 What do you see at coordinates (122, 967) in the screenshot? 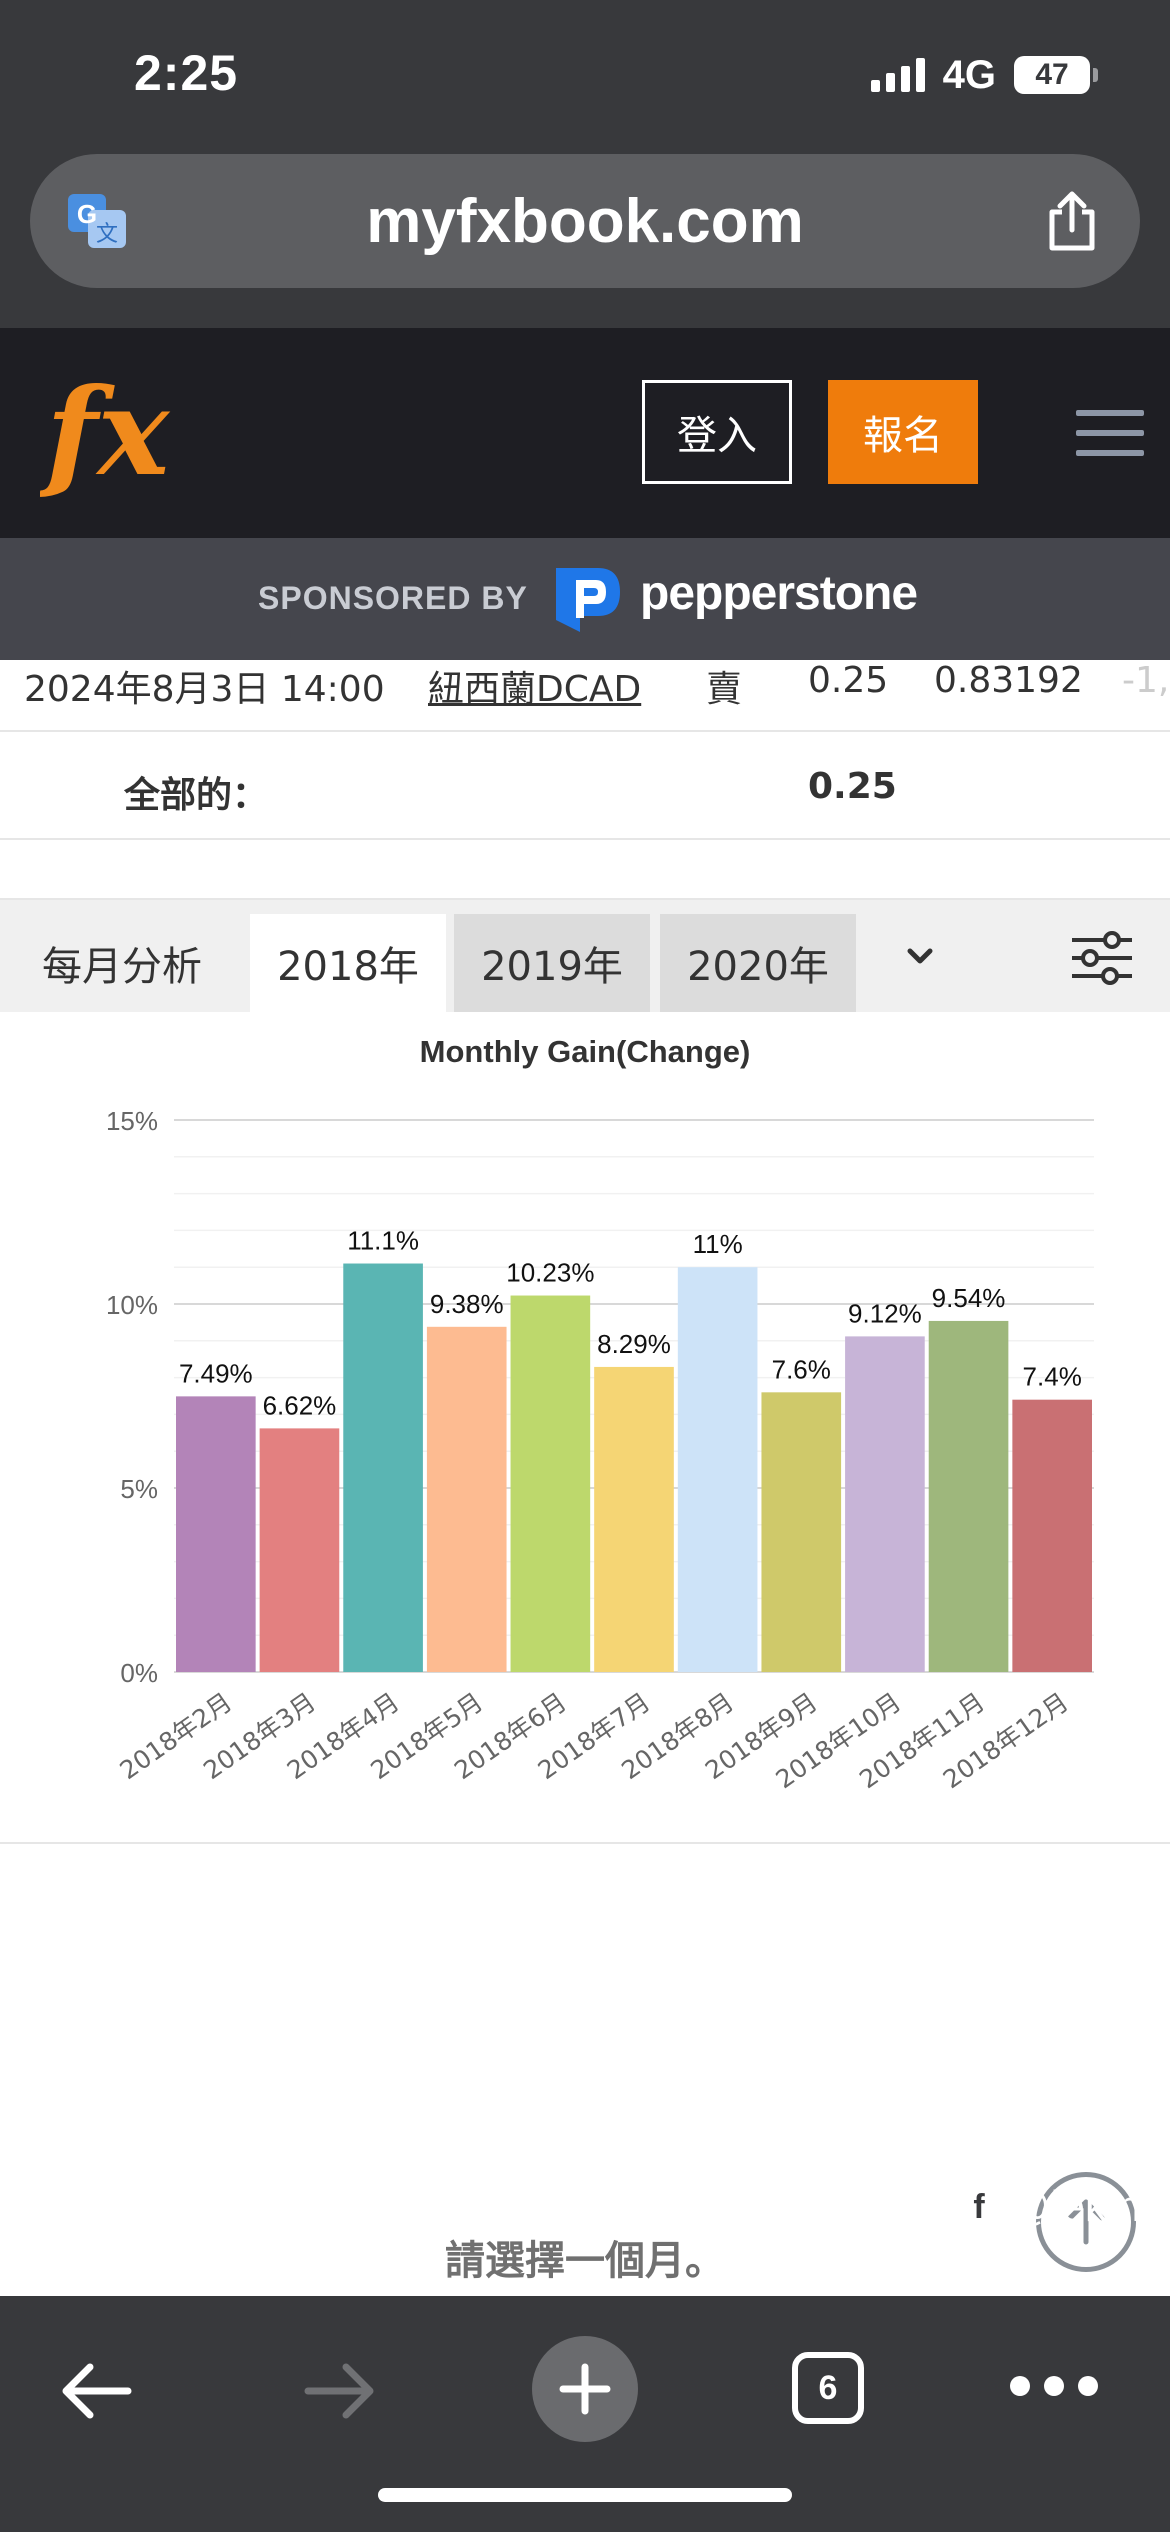
I see `monthly-analysis-title: 每月分析` at bounding box center [122, 967].